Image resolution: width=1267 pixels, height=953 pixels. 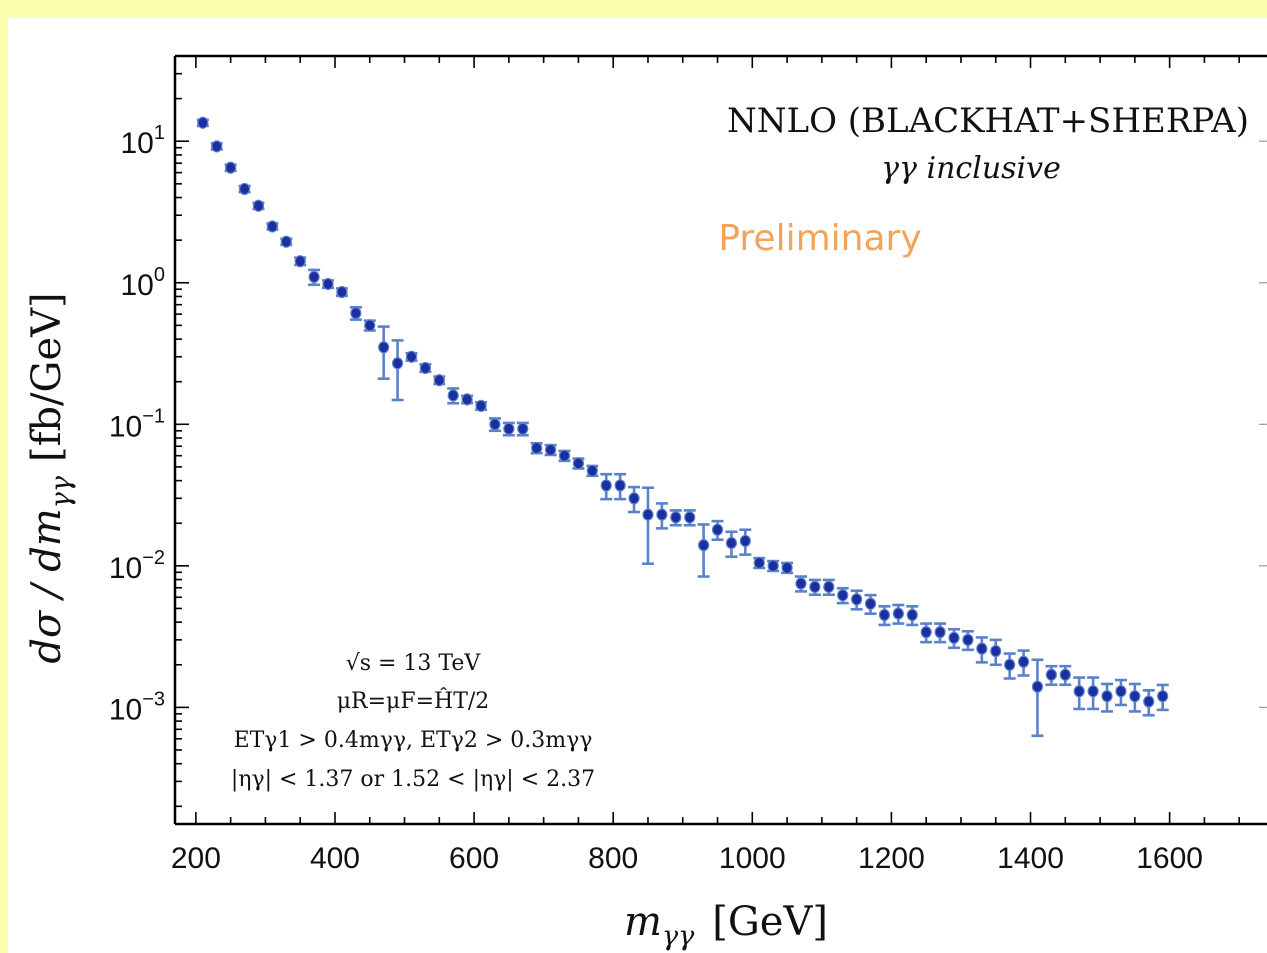 What do you see at coordinates (137, 566) in the screenshot?
I see `y-tick-label: 10⁻²` at bounding box center [137, 566].